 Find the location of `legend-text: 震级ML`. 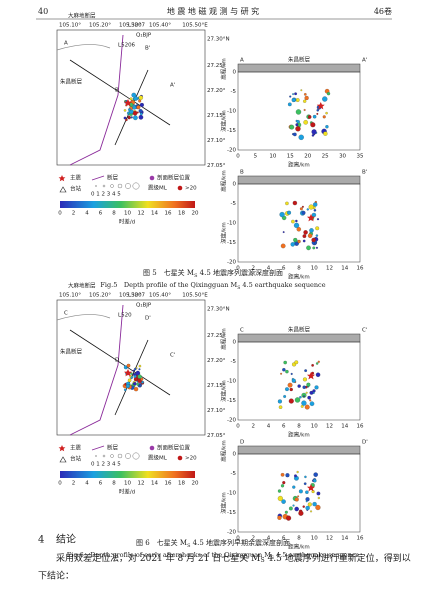

legend-text: 震级ML is located at coordinates (158, 458).